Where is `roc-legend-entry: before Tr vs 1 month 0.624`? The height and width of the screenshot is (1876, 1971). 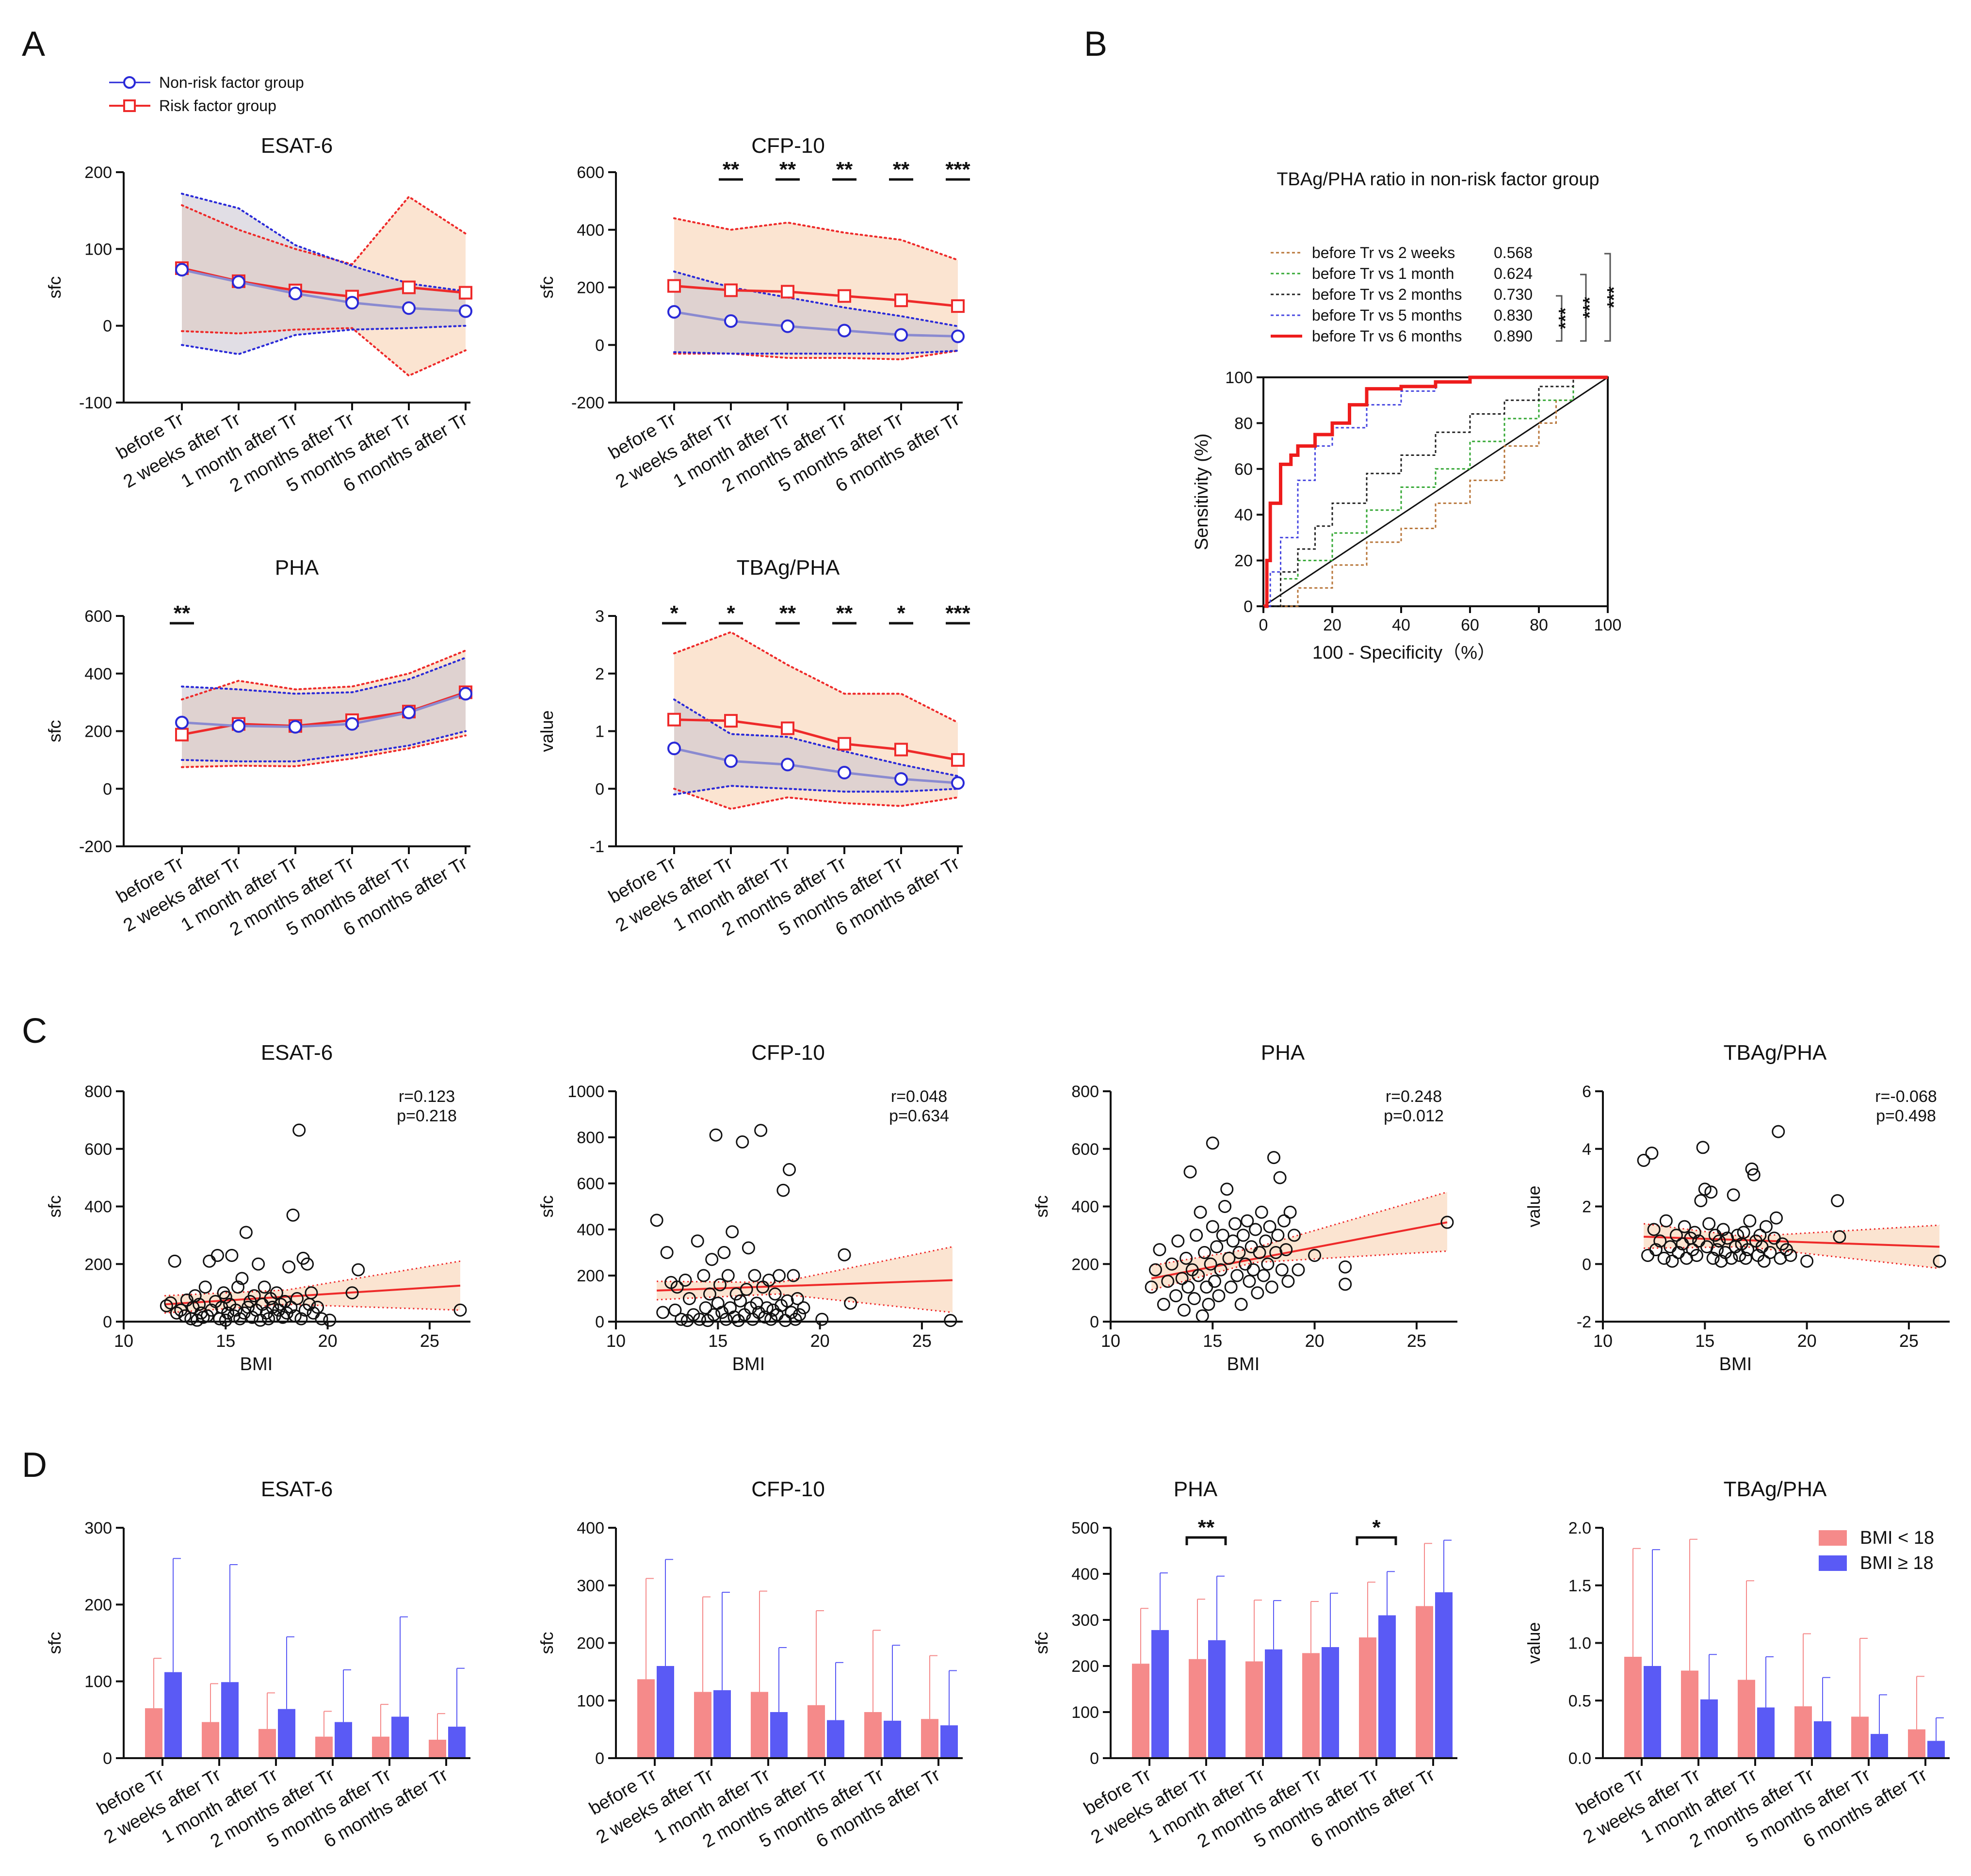 roc-legend-entry: before Tr vs 1 month 0.624 is located at coordinates (1402, 273).